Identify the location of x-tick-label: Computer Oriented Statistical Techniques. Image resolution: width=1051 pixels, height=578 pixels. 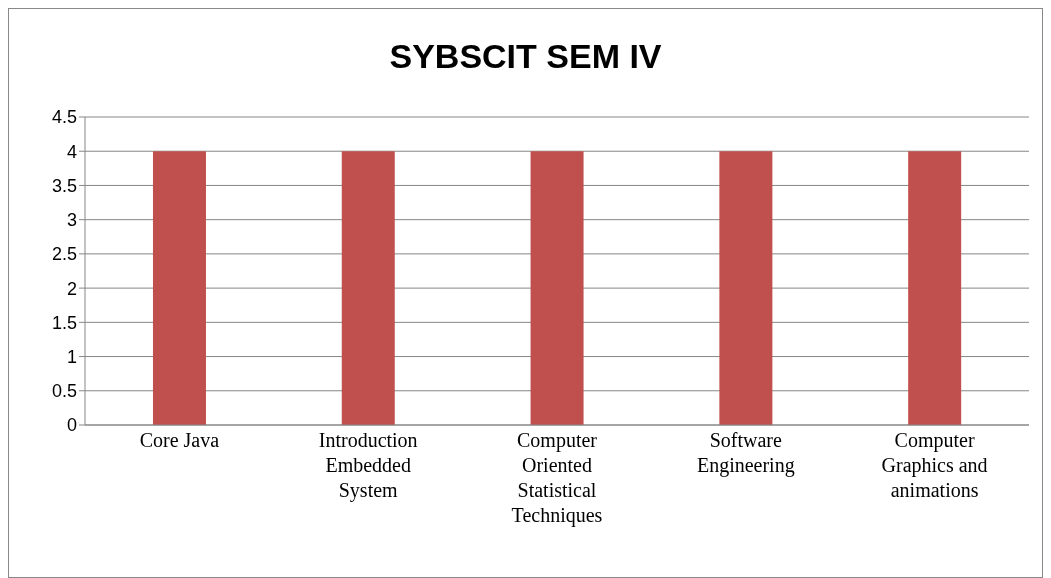
(557, 478).